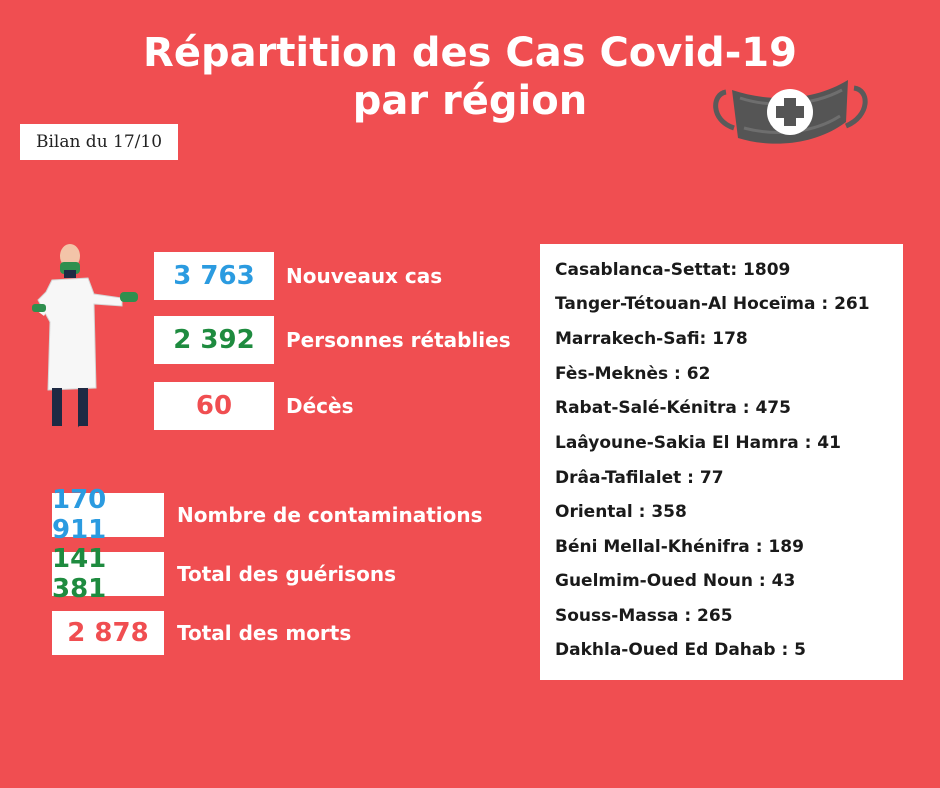 This screenshot has height=788, width=940. I want to click on recovered-label: Personnes rétablies, so click(398, 340).